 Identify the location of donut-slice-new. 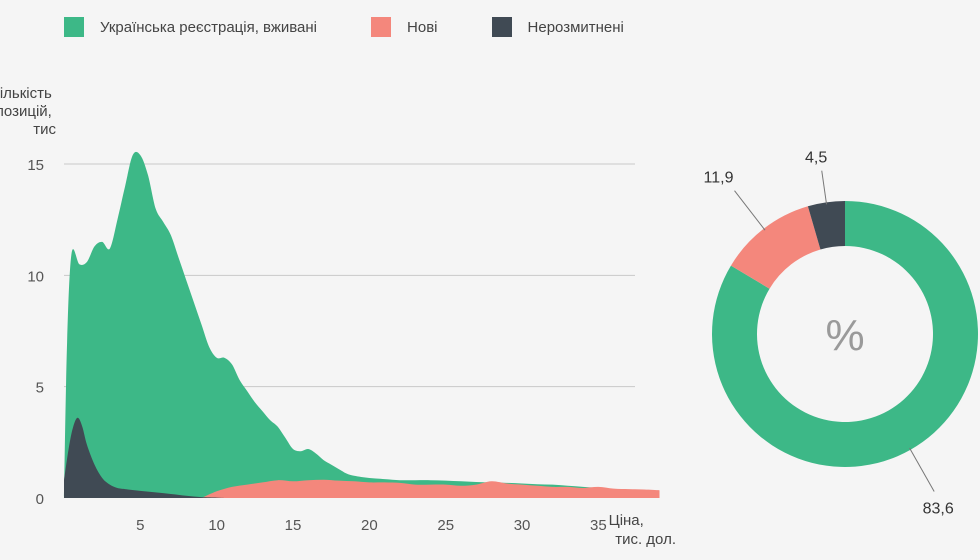
(775, 247).